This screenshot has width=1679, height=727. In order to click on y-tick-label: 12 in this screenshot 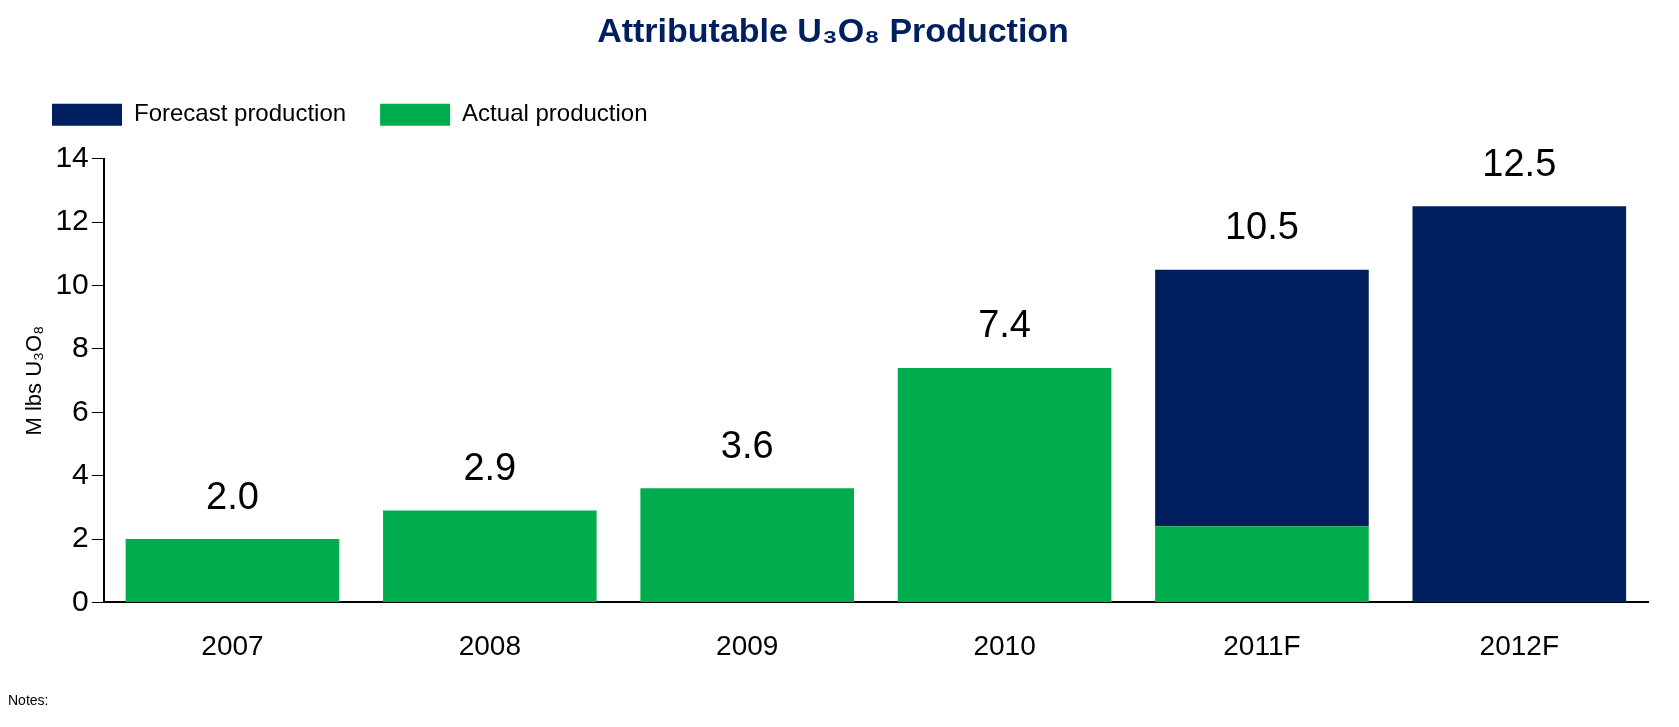, I will do `click(72, 220)`.